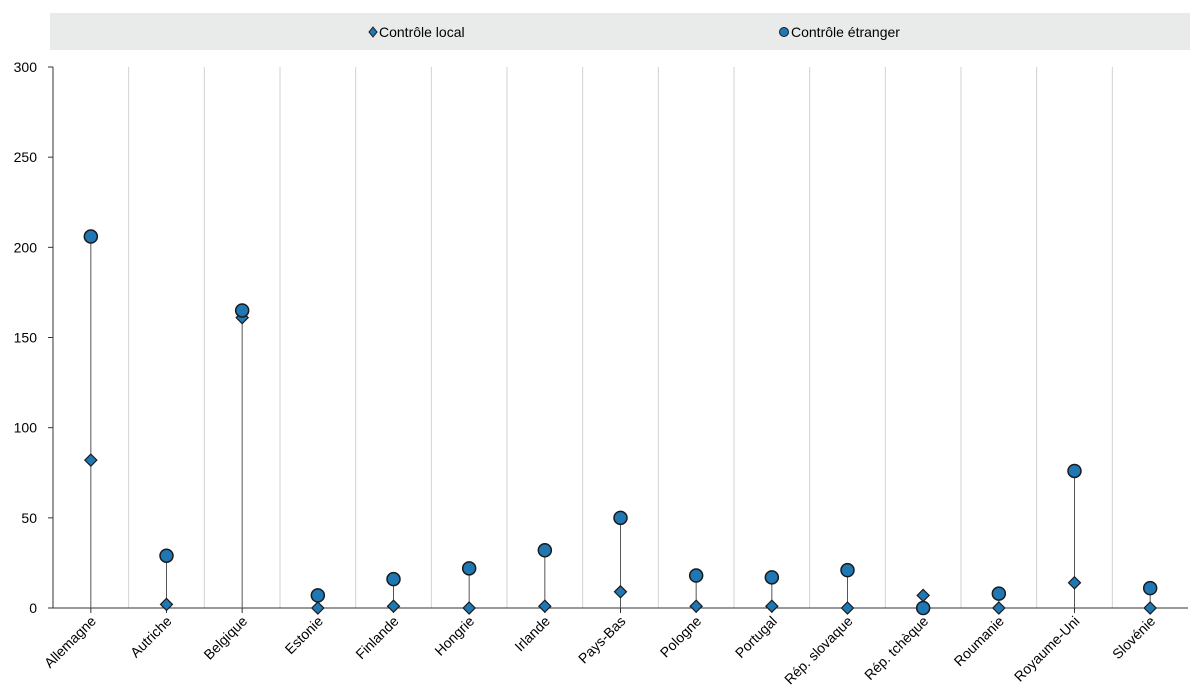  What do you see at coordinates (896, 648) in the screenshot?
I see `x-tick-label-rep-tcheque: Rép. tchèque` at bounding box center [896, 648].